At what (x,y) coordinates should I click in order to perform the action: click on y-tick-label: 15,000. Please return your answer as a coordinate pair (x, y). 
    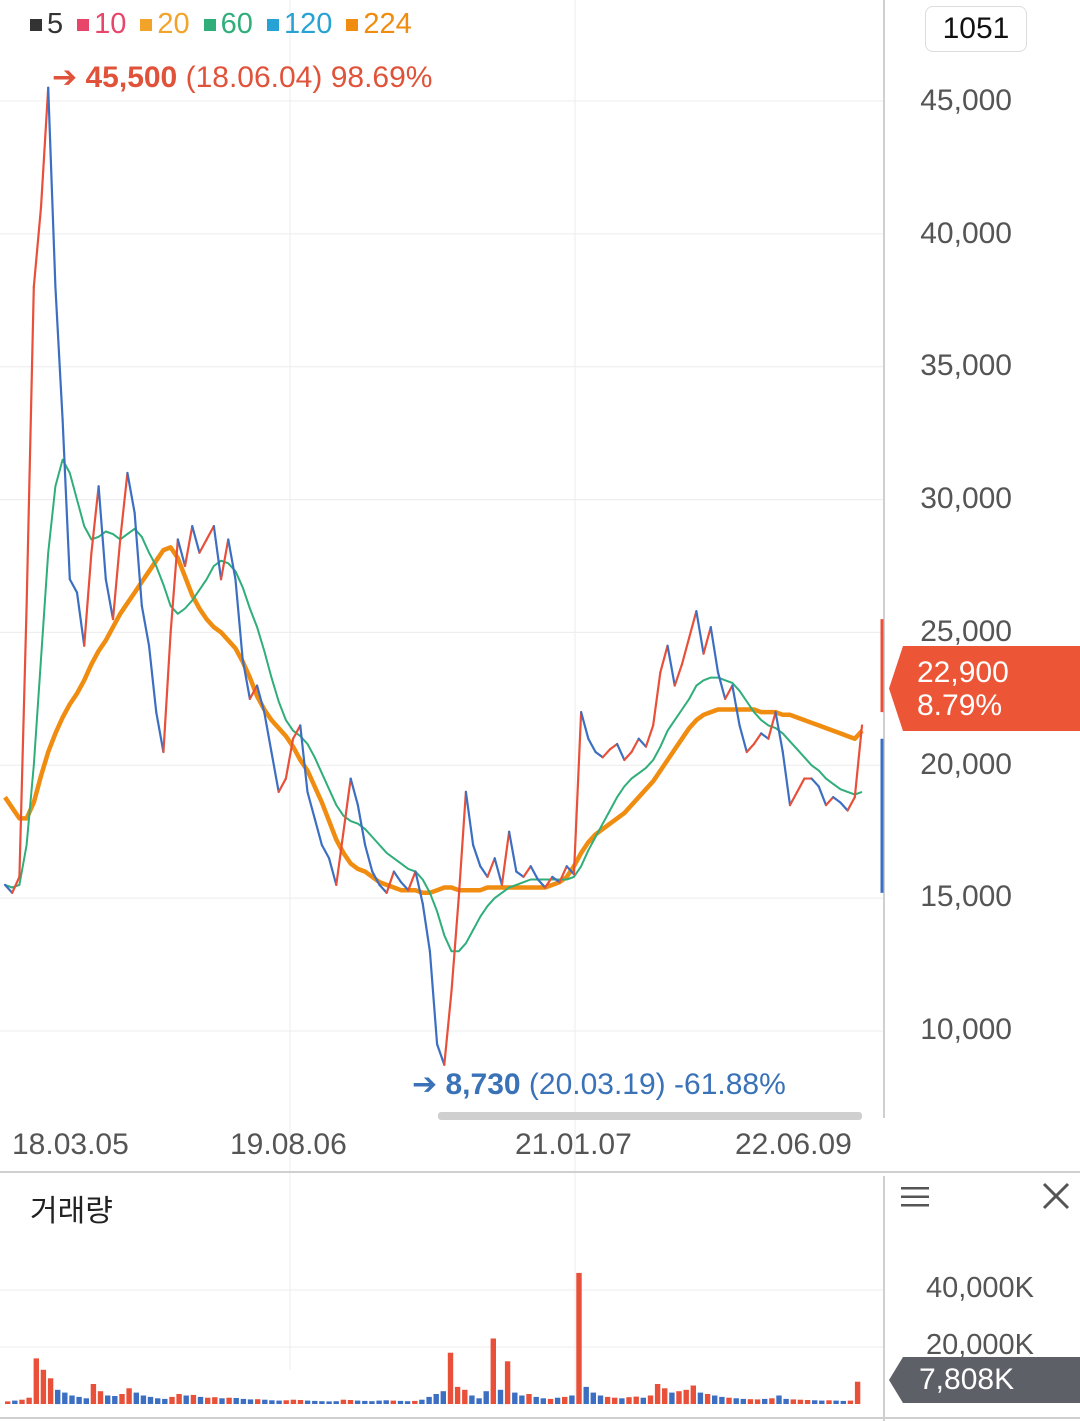
    Looking at the image, I should click on (966, 896).